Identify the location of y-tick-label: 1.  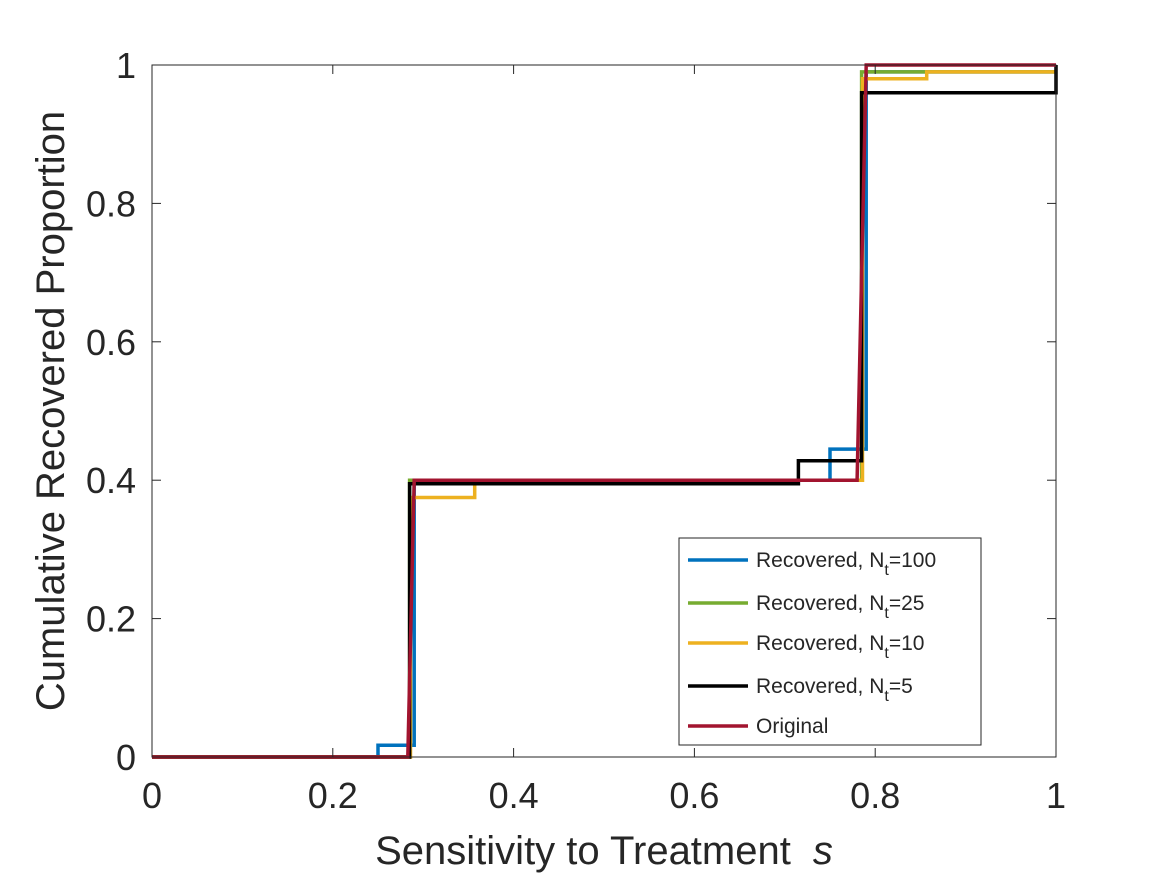
(126, 65).